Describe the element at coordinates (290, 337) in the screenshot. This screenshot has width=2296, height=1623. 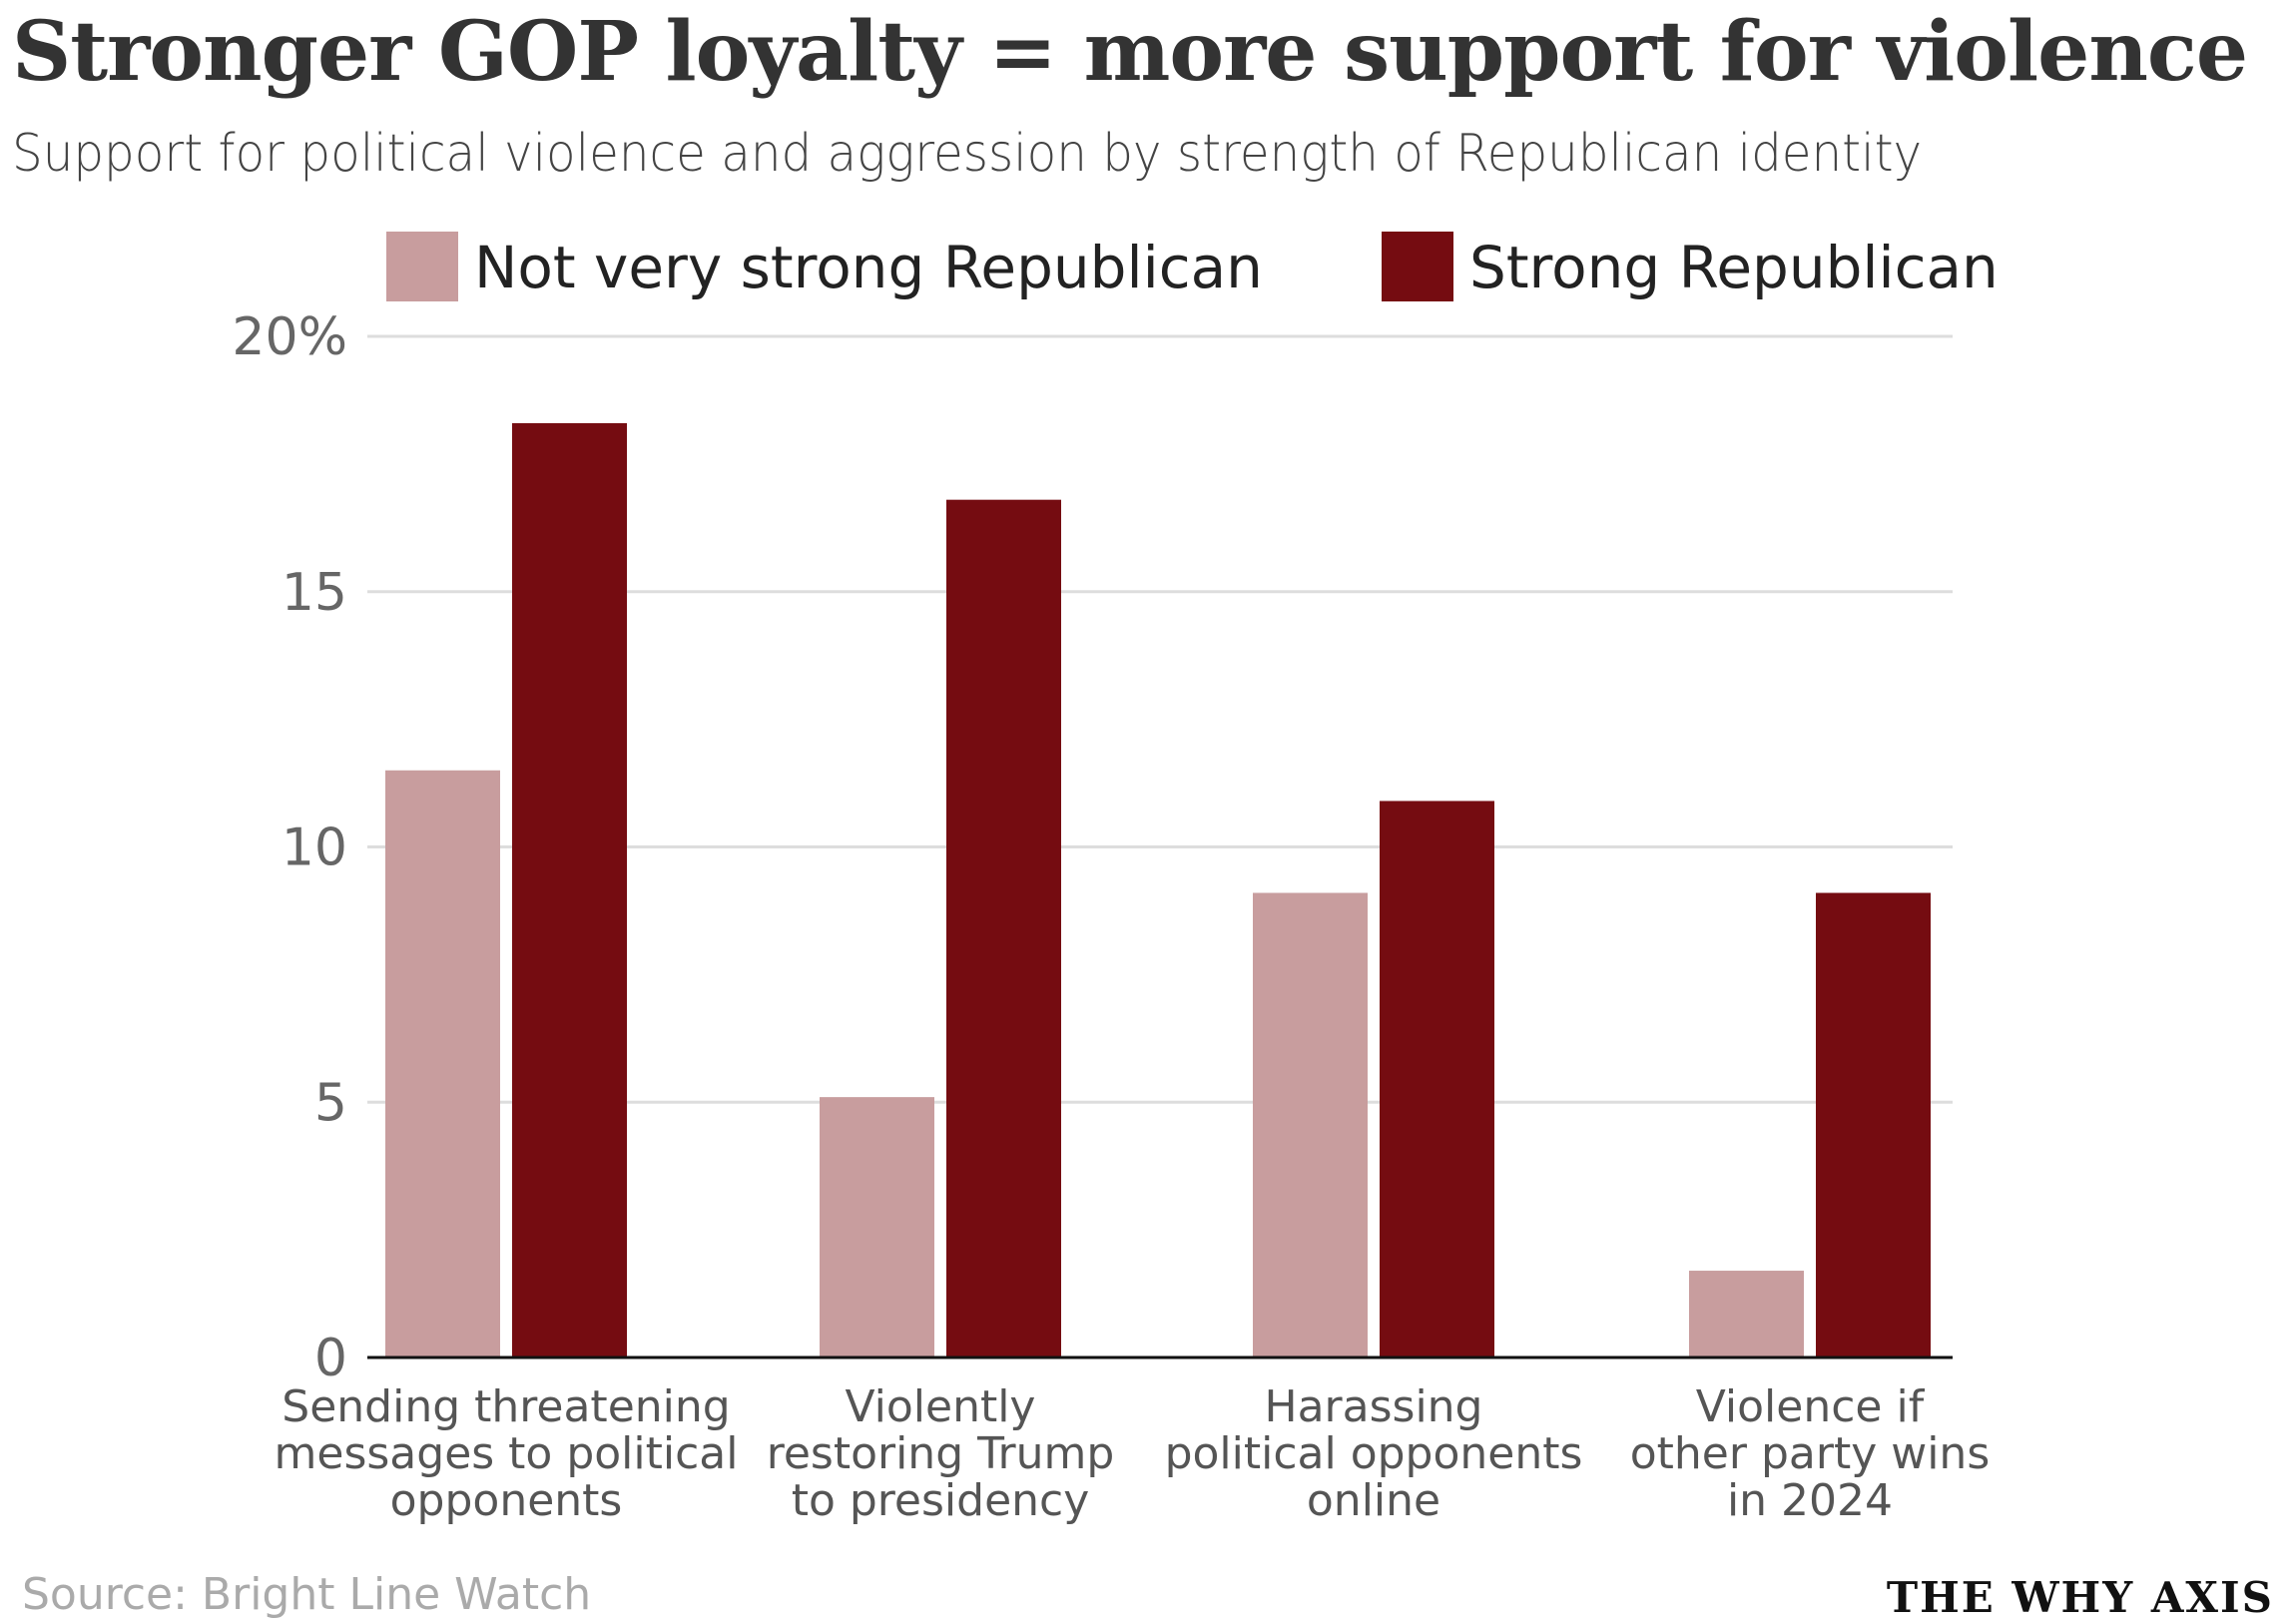
I see `y-tick-label: 20%` at that location.